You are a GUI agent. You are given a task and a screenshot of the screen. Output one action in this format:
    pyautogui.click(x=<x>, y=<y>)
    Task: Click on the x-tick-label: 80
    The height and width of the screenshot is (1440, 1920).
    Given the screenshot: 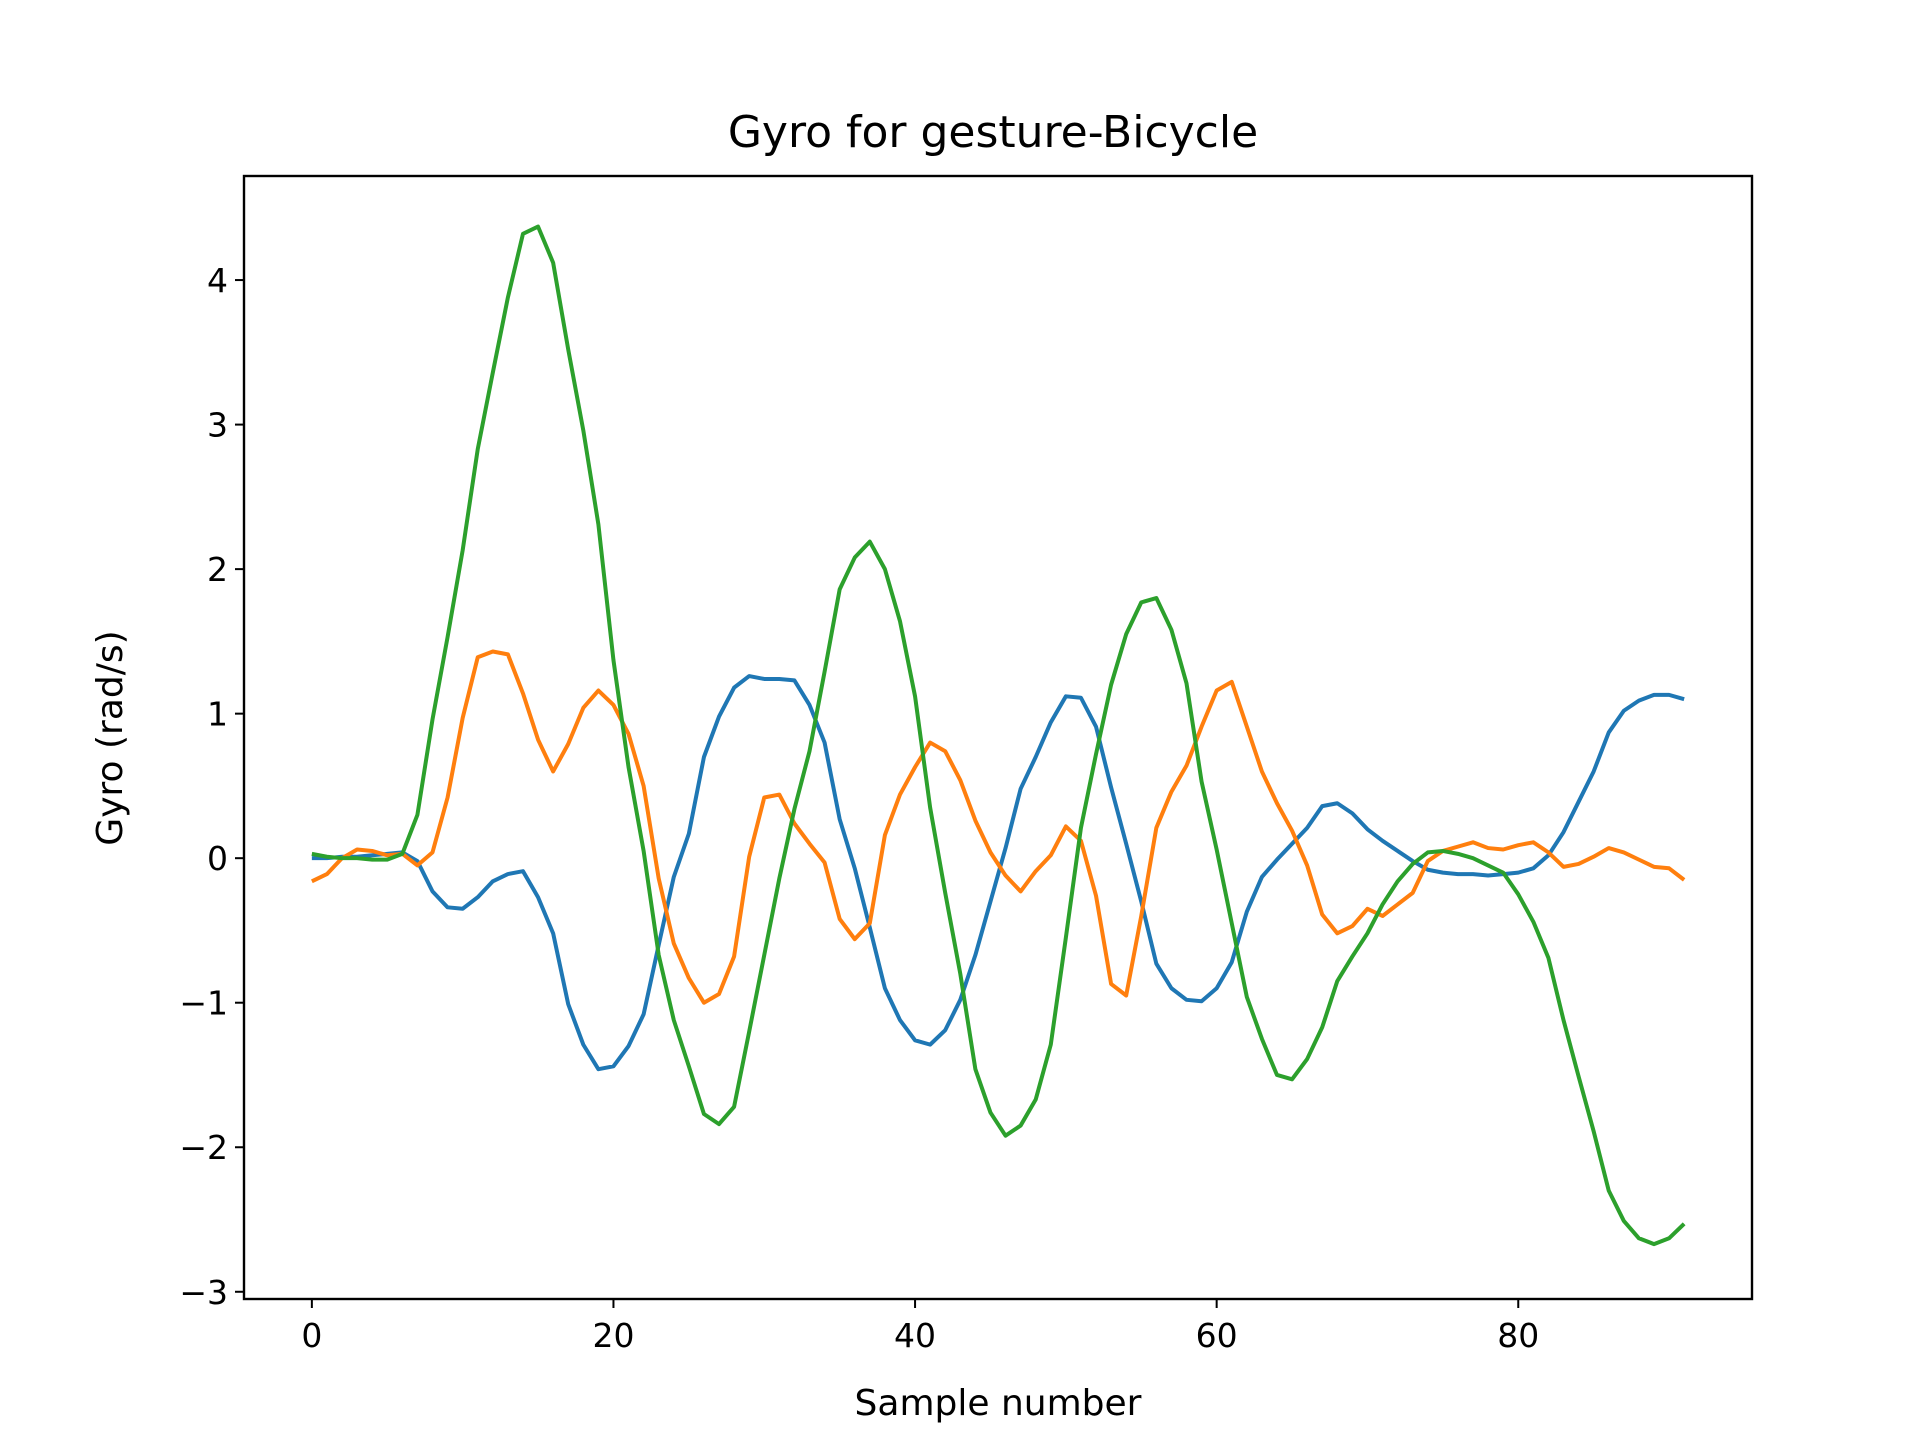 What is the action you would take?
    pyautogui.click(x=1518, y=1335)
    